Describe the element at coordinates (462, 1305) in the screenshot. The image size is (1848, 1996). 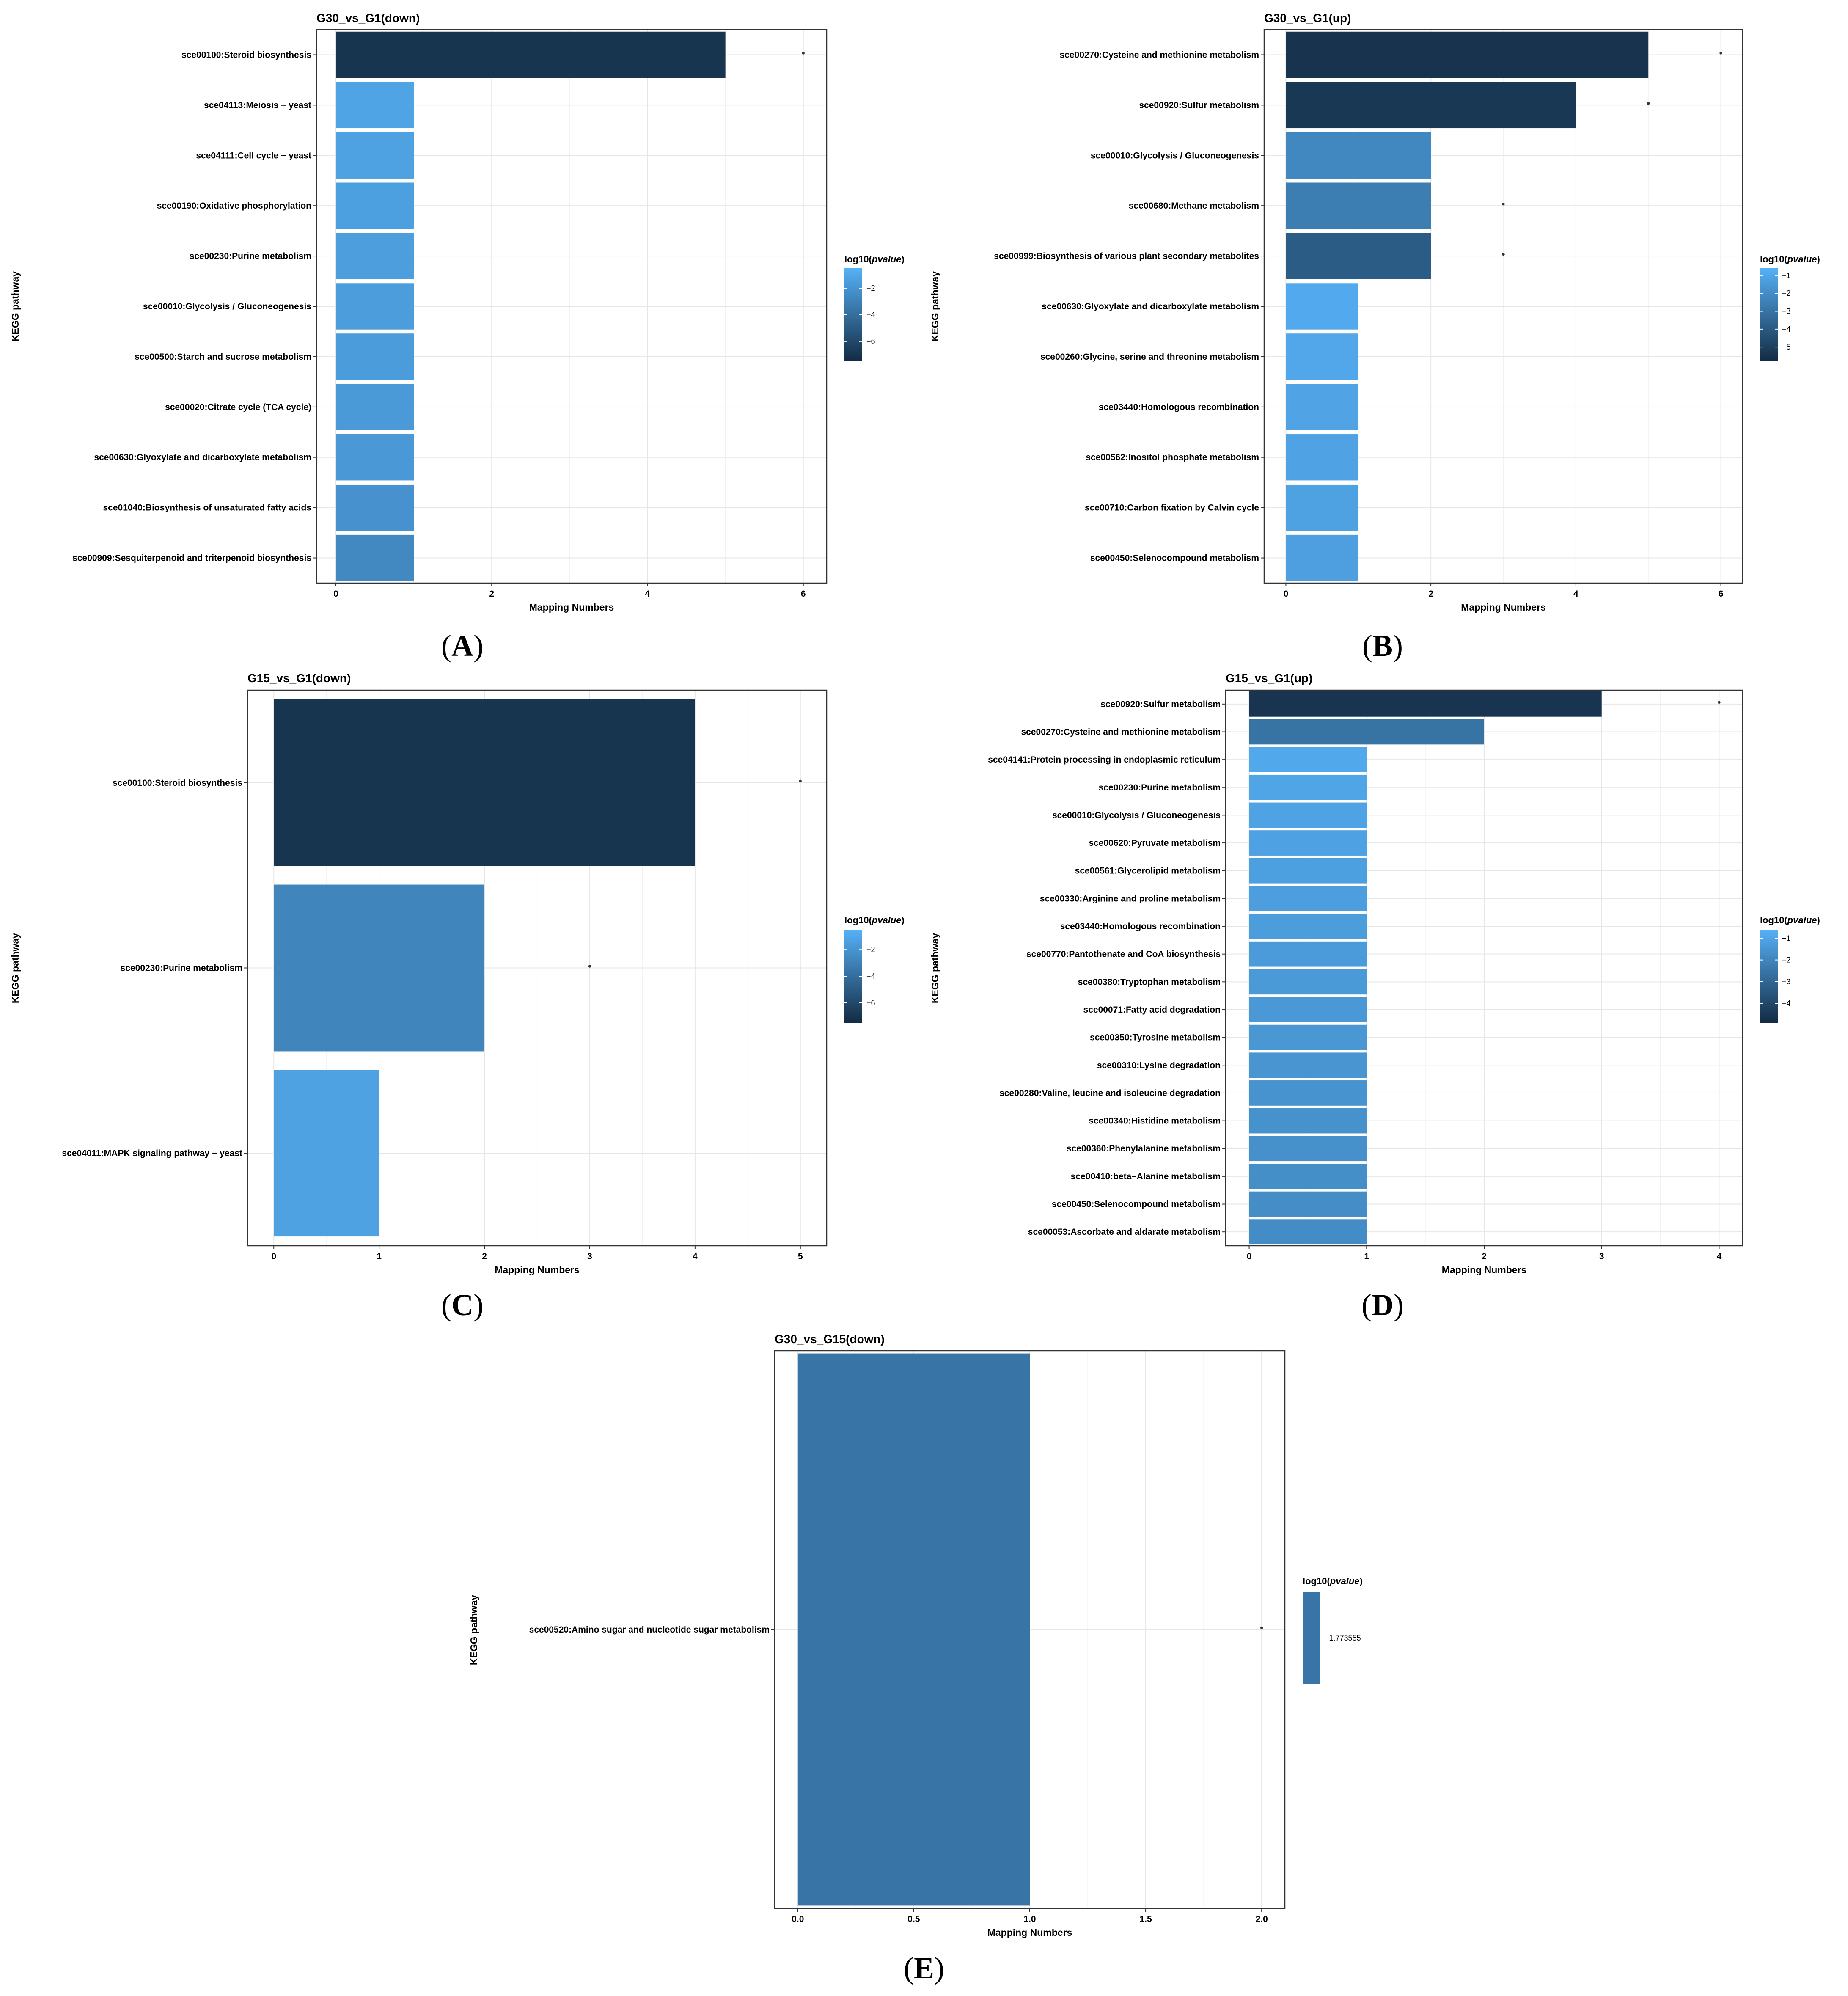
I see `panel-label: (C)` at that location.